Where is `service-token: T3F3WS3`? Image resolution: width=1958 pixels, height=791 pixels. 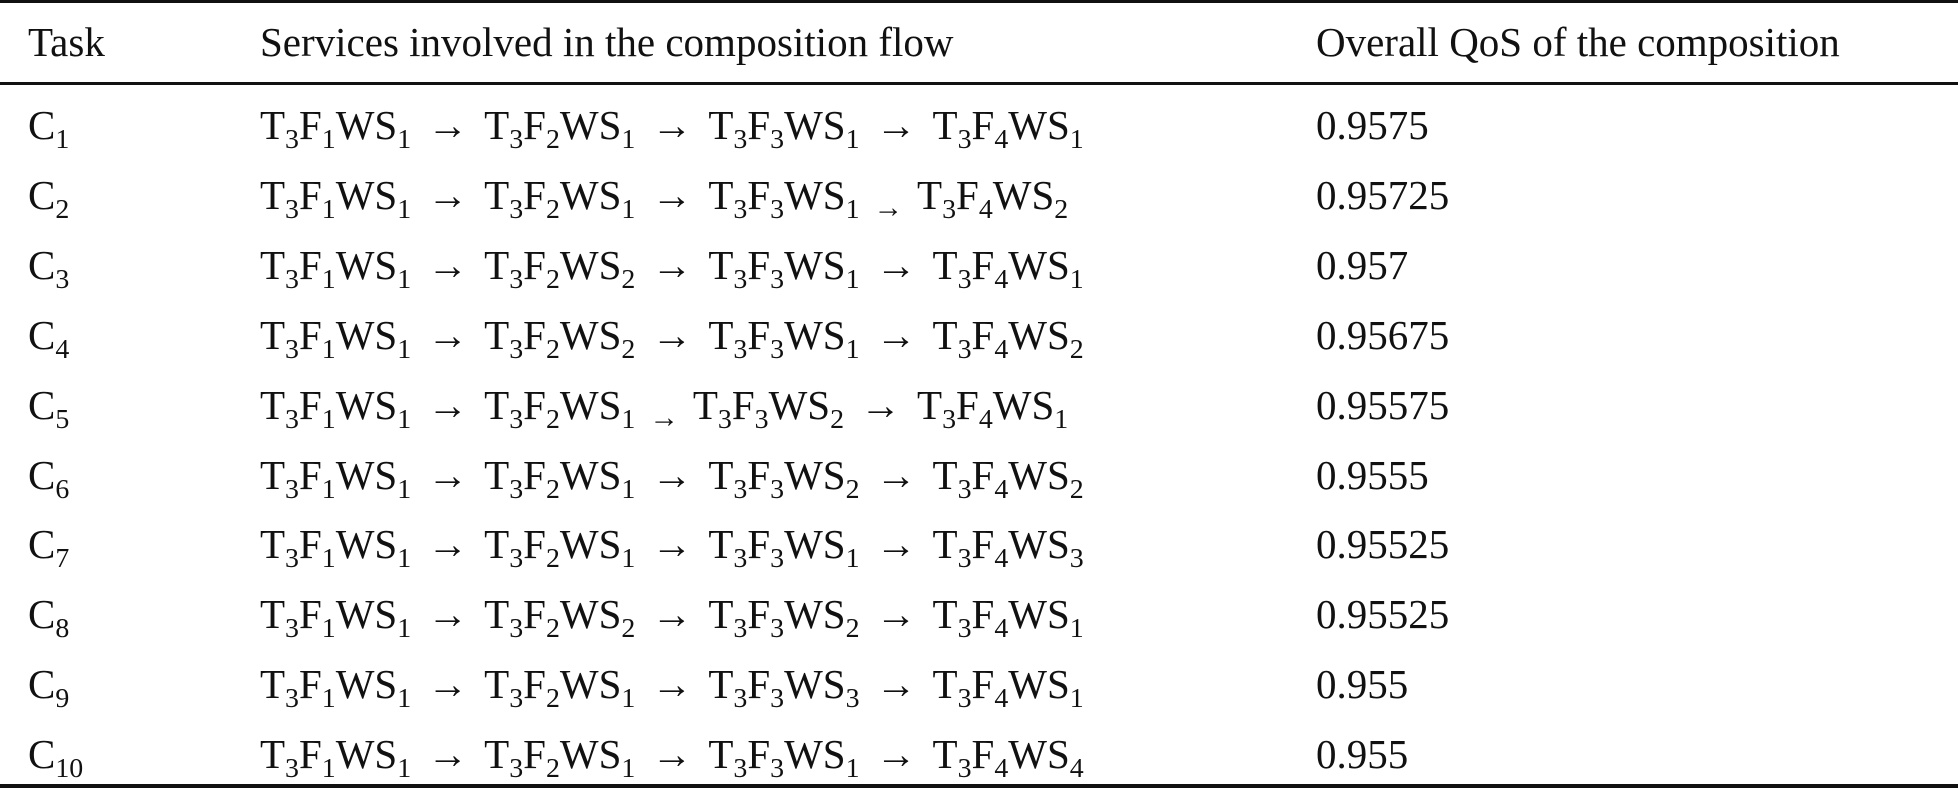
service-token: T3F3WS3 is located at coordinates (784, 688).